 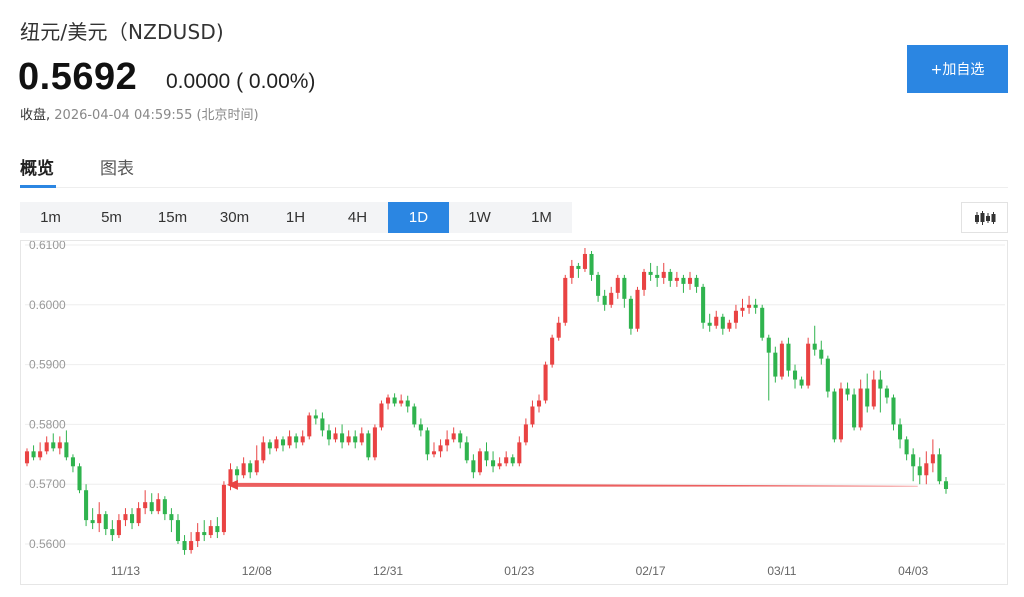 What do you see at coordinates (388, 571) in the screenshot?
I see `x-tick-label: 12/31` at bounding box center [388, 571].